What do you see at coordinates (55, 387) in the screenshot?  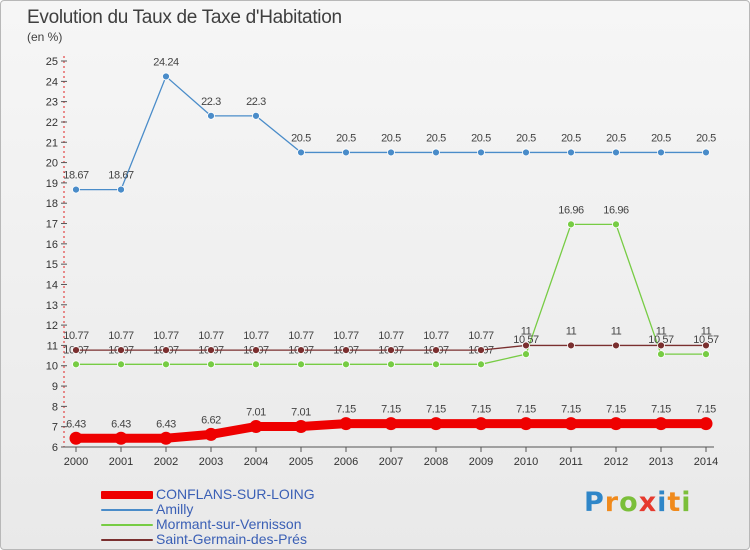 I see `y-tick-label: 9` at bounding box center [55, 387].